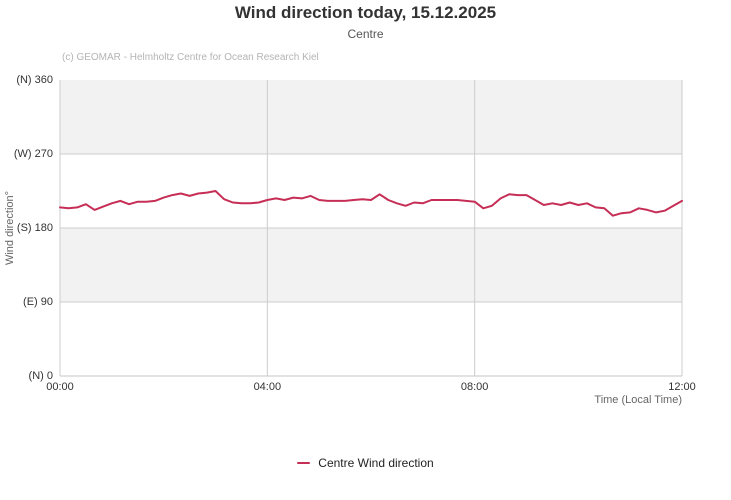 Image resolution: width=731 pixels, height=500 pixels. Describe the element at coordinates (34, 228) in the screenshot. I see `y-tick-label: (S) 180` at that location.